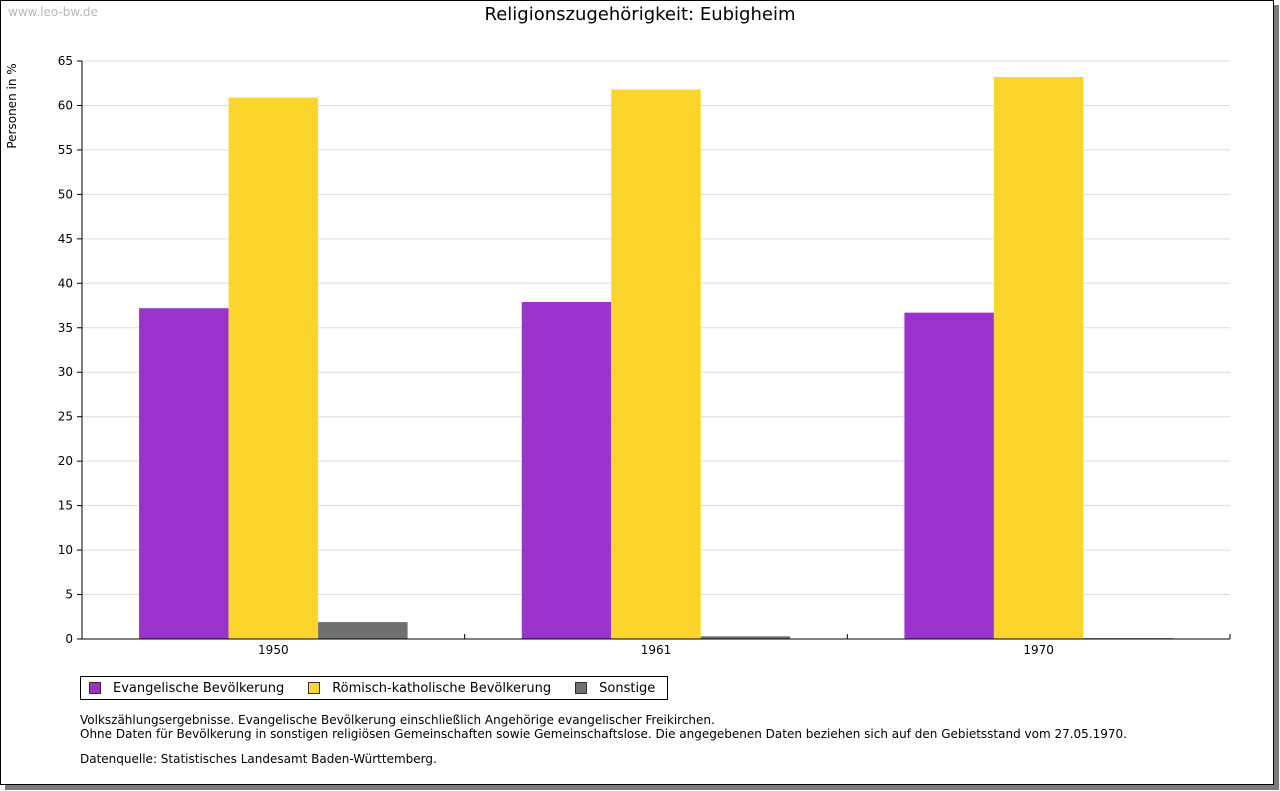 Image resolution: width=1280 pixels, height=791 pixels. What do you see at coordinates (65, 283) in the screenshot?
I see `y-tick-label: 40` at bounding box center [65, 283].